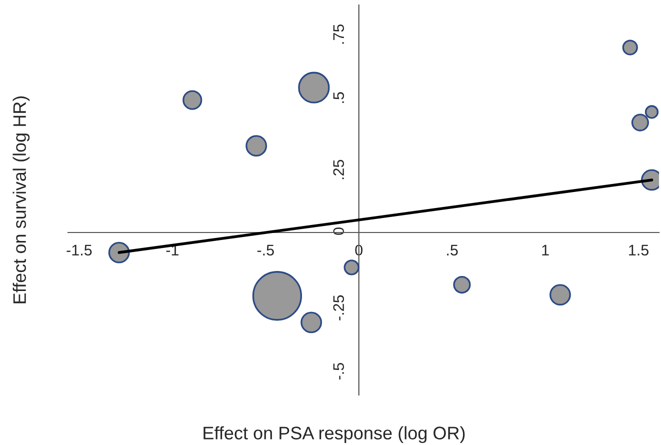 The width and height of the screenshot is (661, 445). Describe the element at coordinates (545, 250) in the screenshot. I see `x-tick-label: 1` at that location.